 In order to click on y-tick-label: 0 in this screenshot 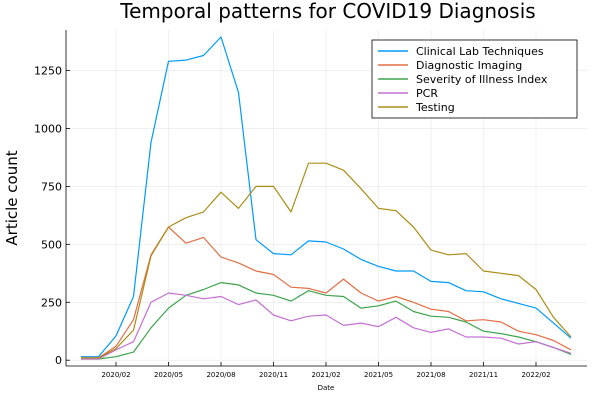, I will do `click(58, 360)`.